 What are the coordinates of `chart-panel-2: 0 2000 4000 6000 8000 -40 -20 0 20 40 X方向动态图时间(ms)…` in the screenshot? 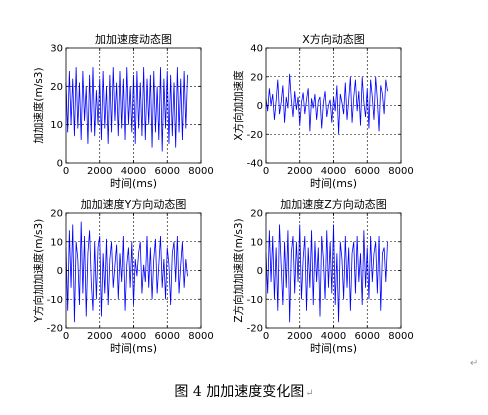 It's located at (323, 111).